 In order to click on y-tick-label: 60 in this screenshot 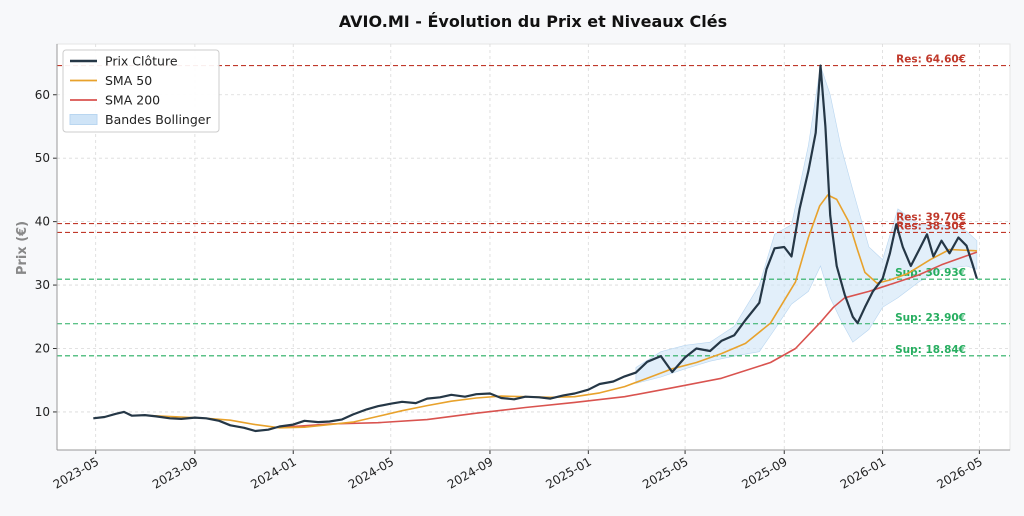, I will do `click(42, 95)`.